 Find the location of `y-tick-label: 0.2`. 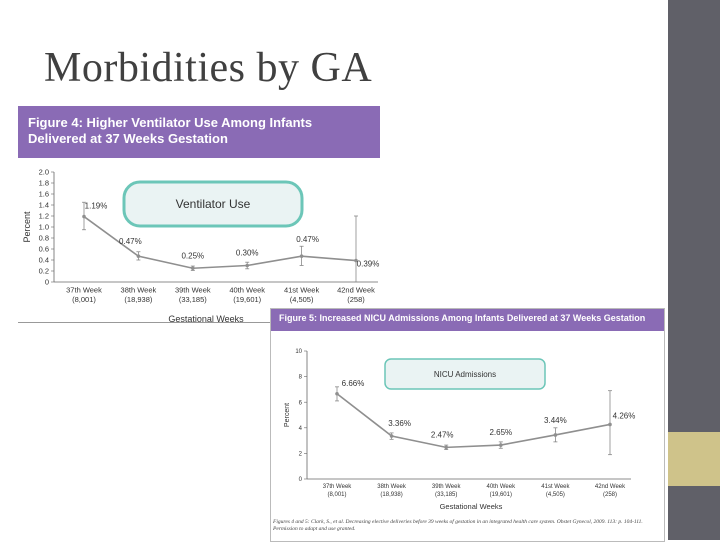

y-tick-label: 0.2 is located at coordinates (44, 271).